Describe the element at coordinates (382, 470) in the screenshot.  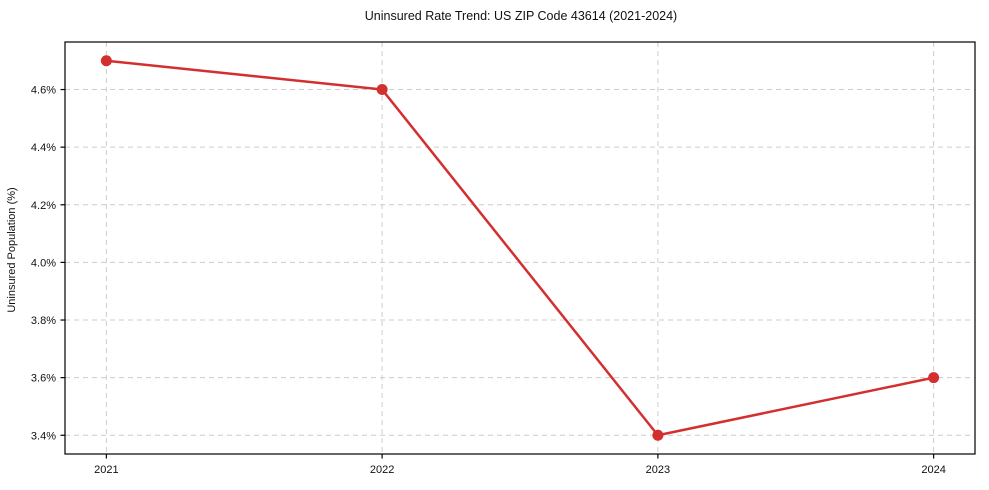
I see `x-tick-label: 2022` at that location.